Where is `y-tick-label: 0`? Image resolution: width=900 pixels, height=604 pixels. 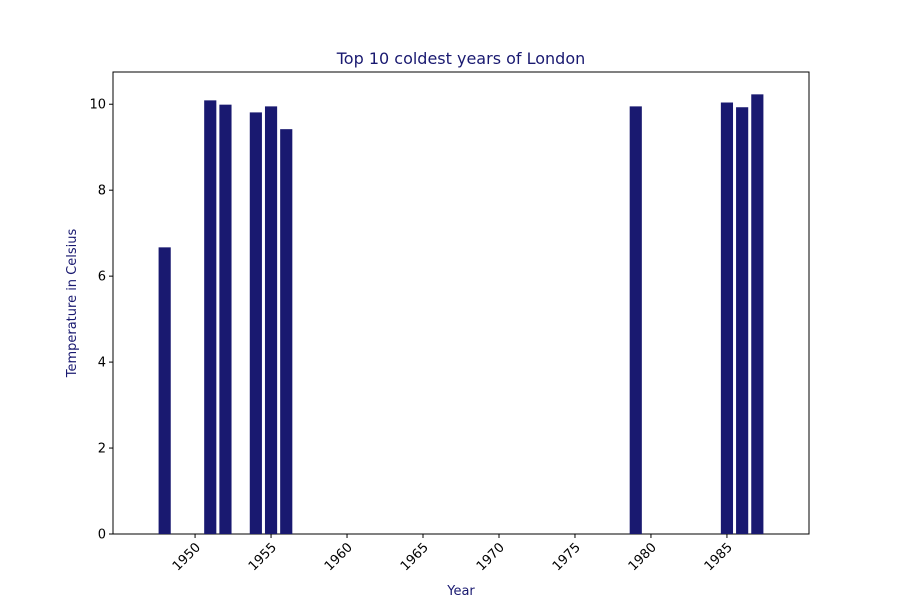
y-tick-label: 0 is located at coordinates (102, 535).